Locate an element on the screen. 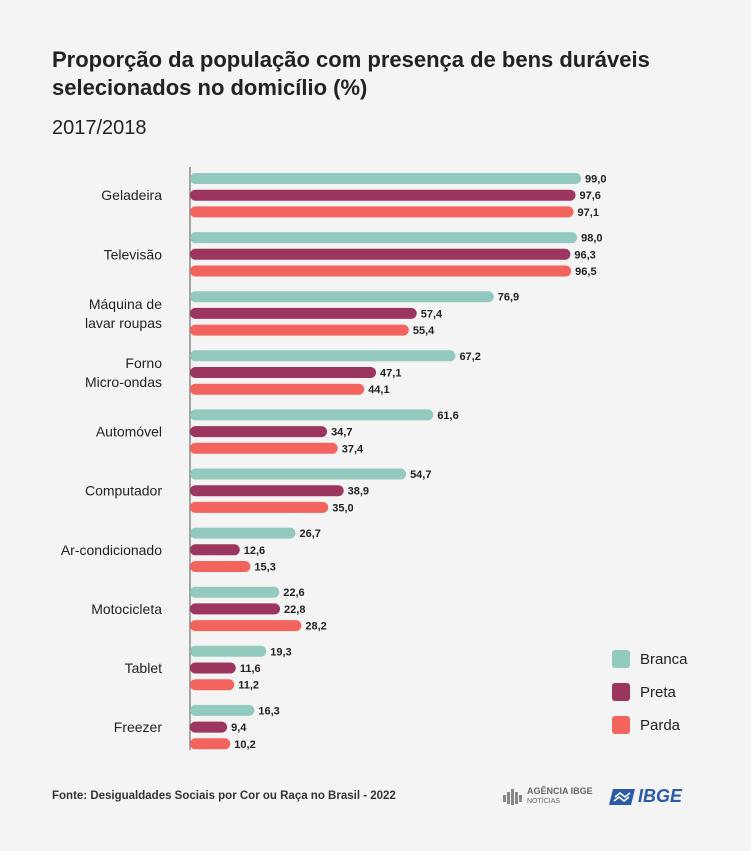  category-label: Tablet is located at coordinates (143, 668).